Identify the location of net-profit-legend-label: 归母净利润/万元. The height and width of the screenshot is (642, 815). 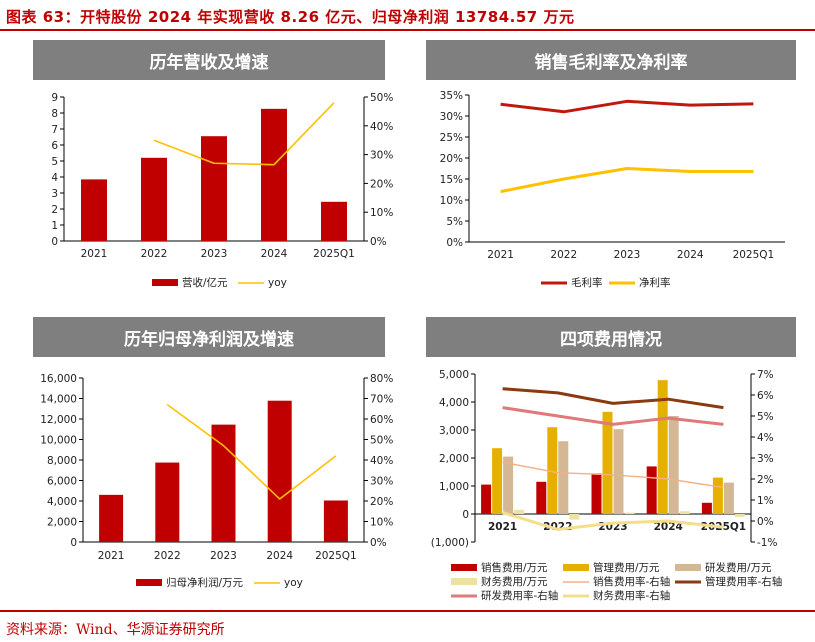
(205, 582).